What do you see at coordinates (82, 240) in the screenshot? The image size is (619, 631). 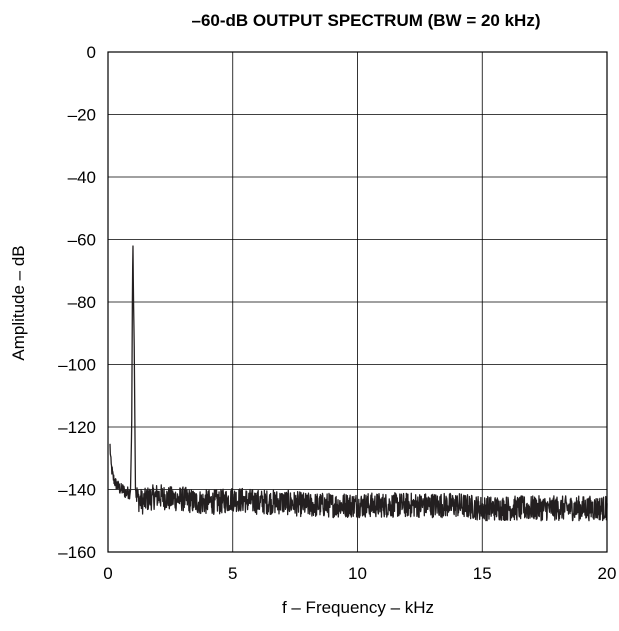 I see `y-tick-label: –60` at bounding box center [82, 240].